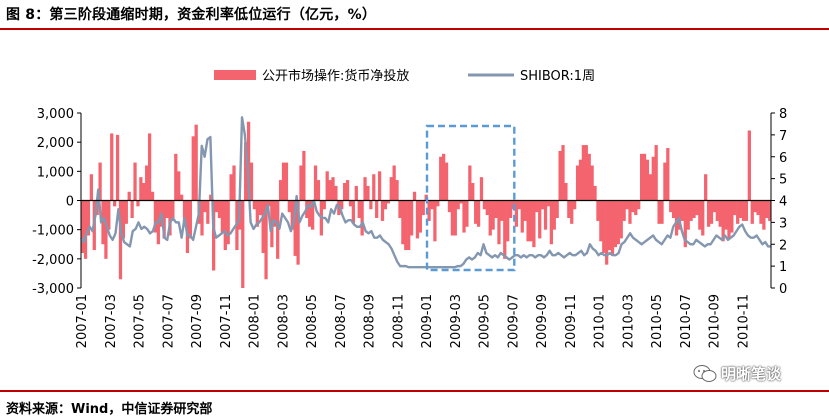  I want to click on right-axis-ticks: 8 7 6 5 4 3 2 1 0, so click(779, 202).